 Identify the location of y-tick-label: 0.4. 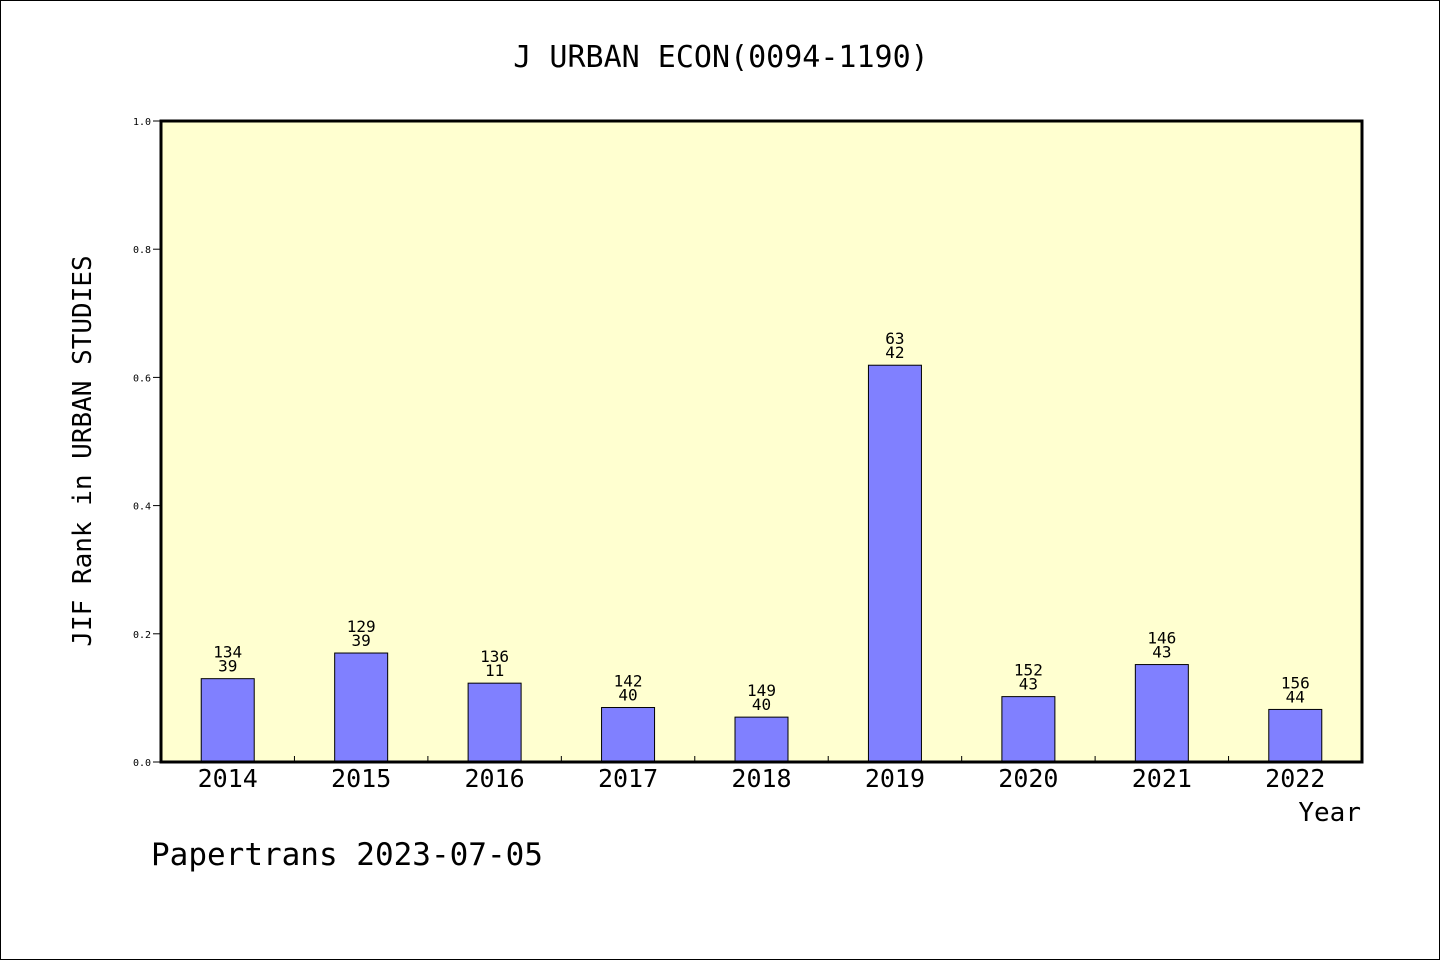
(142, 507).